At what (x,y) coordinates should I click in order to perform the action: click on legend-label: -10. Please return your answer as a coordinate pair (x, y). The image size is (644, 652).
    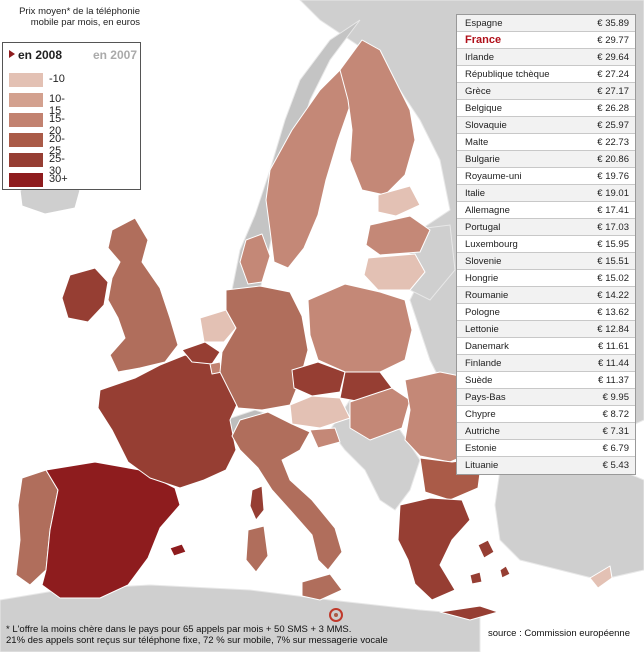
    Looking at the image, I should click on (57, 79).